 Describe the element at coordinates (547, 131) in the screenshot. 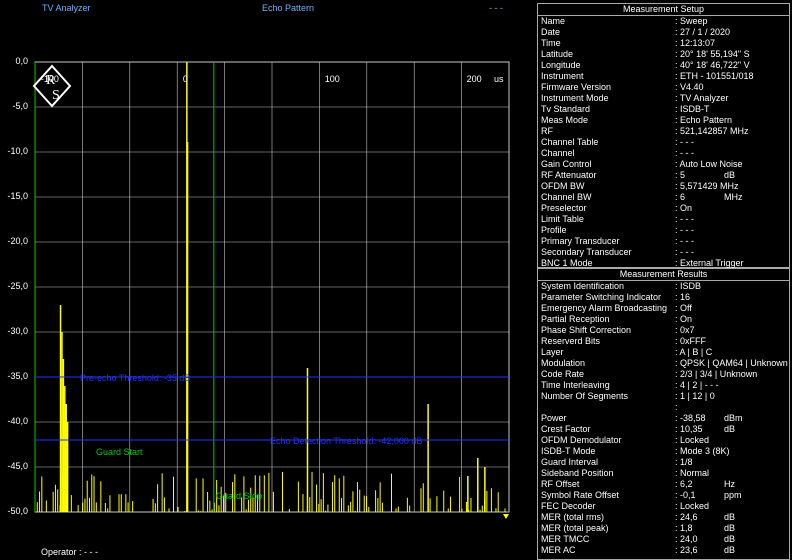

I see `setup-row-label: RF` at that location.